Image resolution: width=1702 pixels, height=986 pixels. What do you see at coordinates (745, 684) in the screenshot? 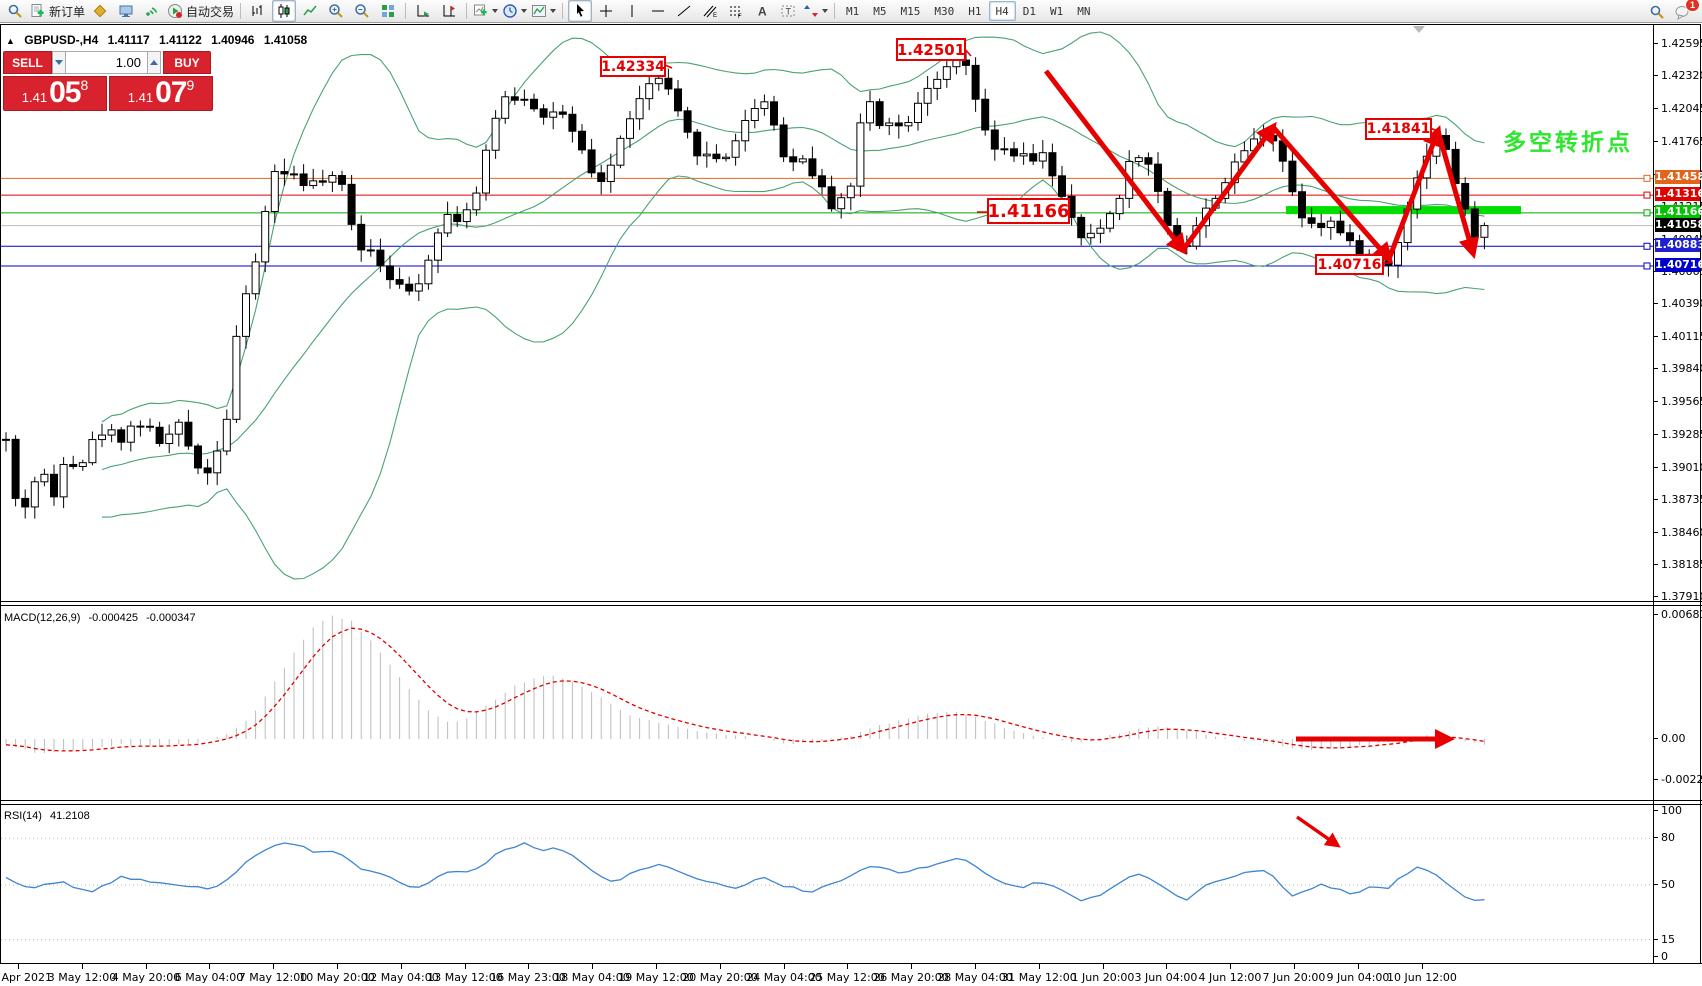
I see `macd-histogram` at bounding box center [745, 684].